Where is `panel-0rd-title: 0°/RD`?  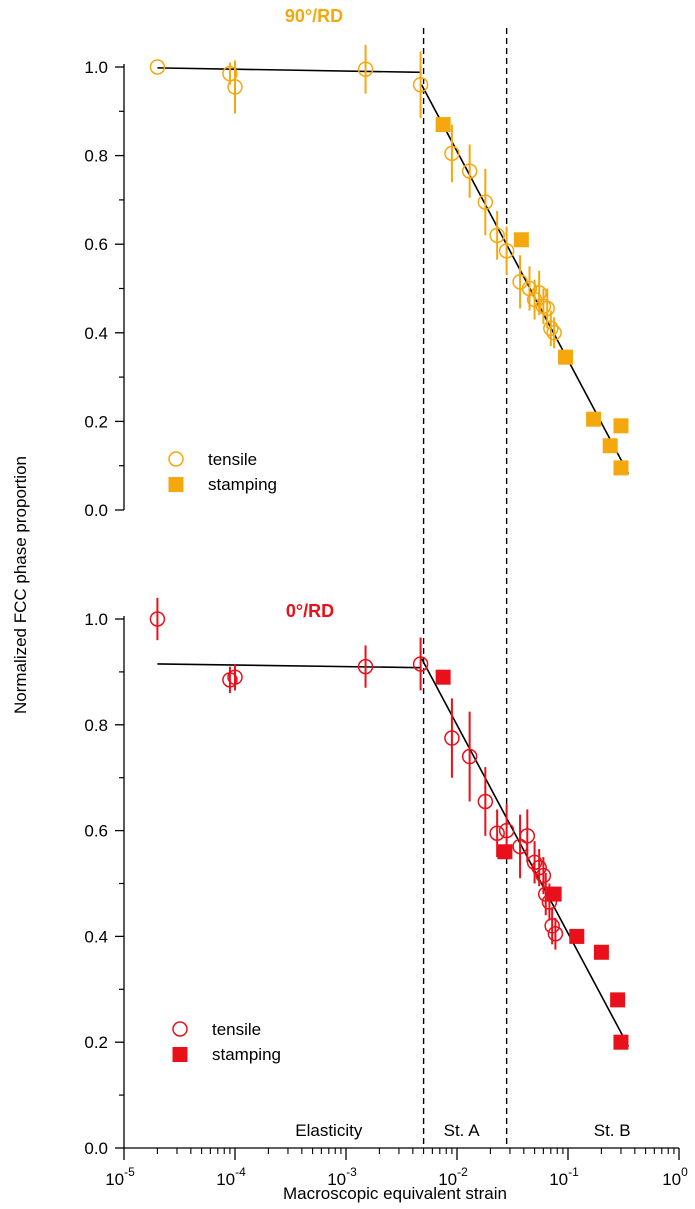 panel-0rd-title: 0°/RD is located at coordinates (310, 611).